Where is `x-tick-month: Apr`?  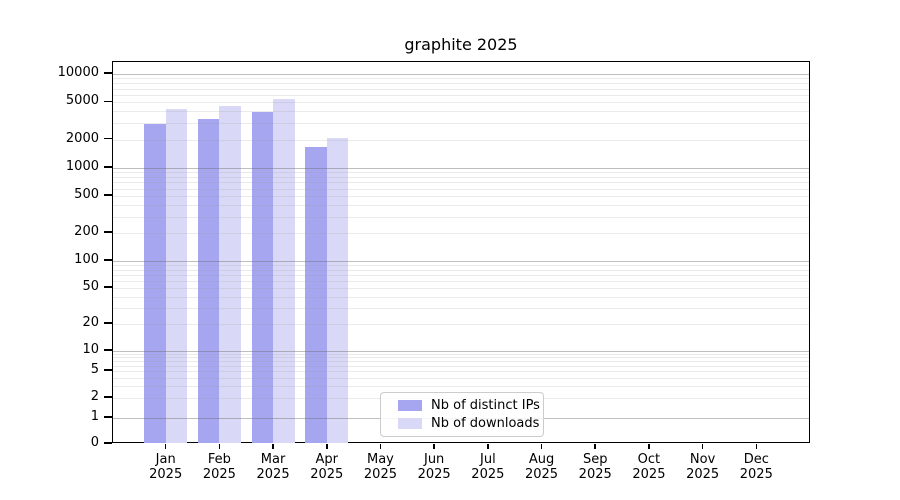
x-tick-month: Apr is located at coordinates (327, 459).